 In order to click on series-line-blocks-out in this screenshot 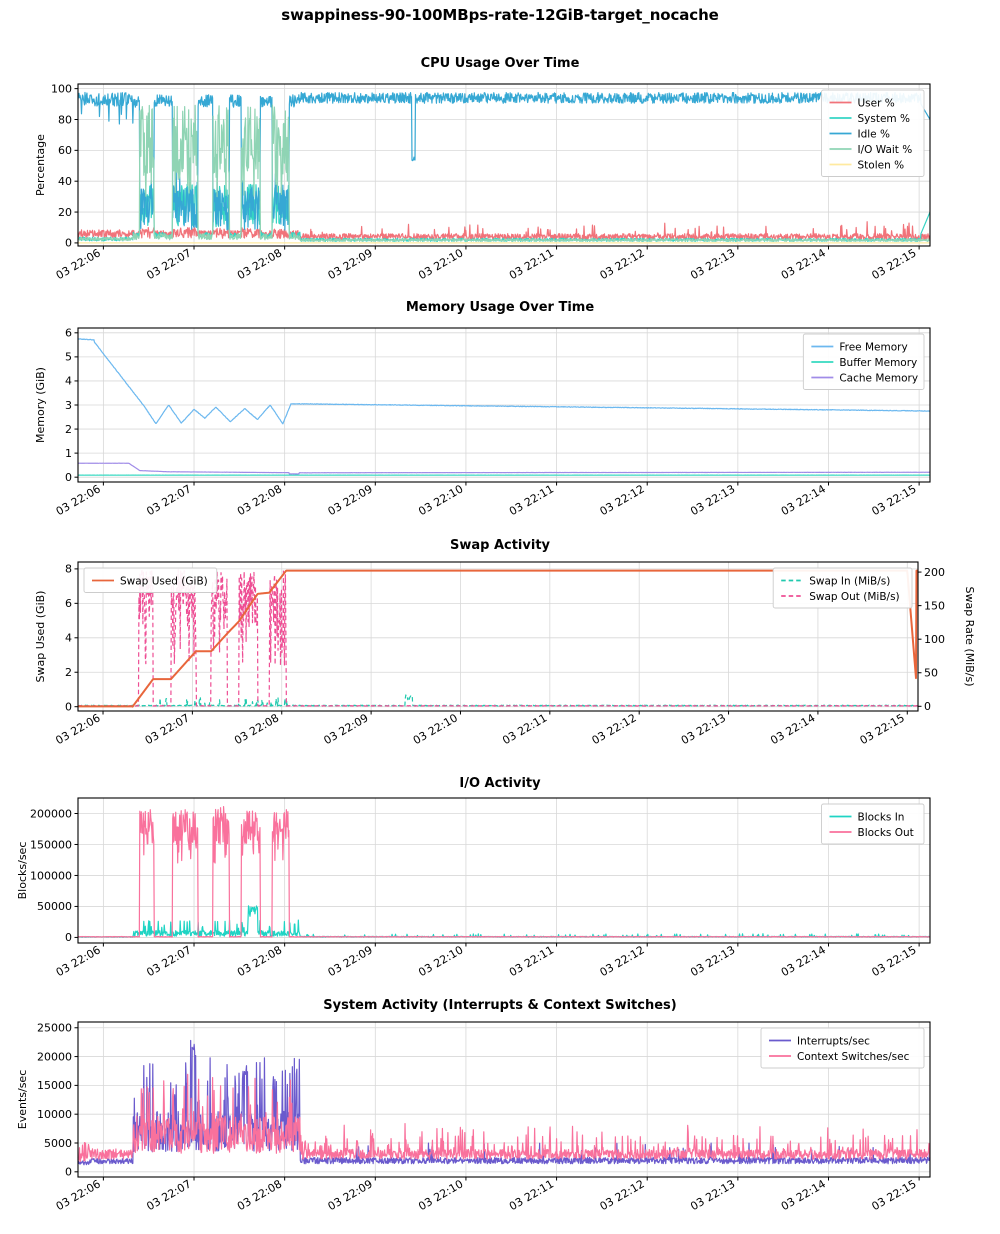, I will do `click(504, 872)`.